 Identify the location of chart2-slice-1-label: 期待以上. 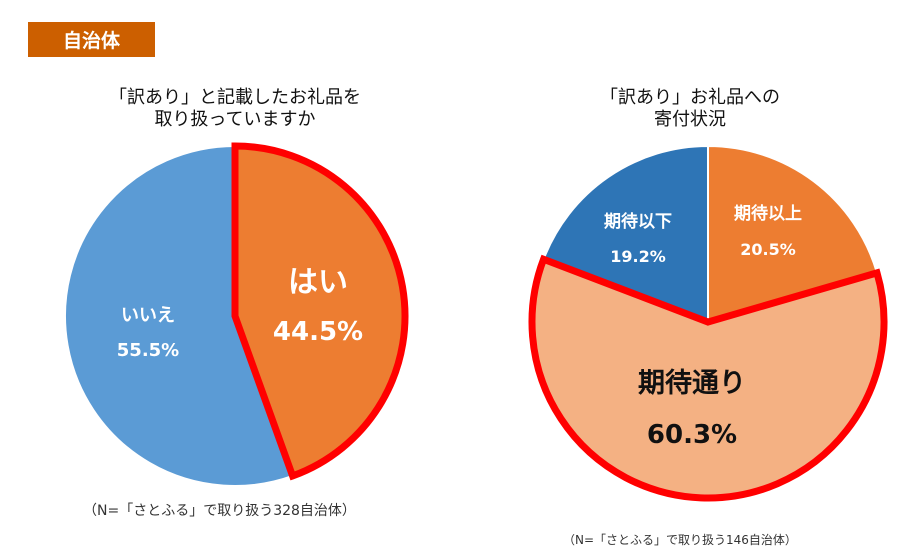
(768, 213).